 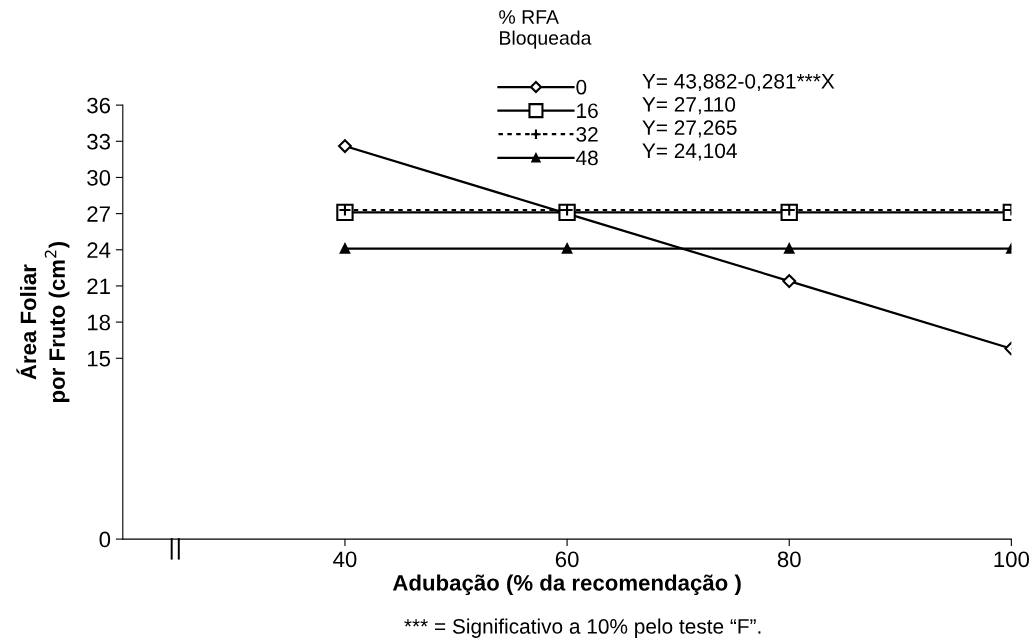 What do you see at coordinates (689, 129) in the screenshot?
I see `annotation: Y= 27,265` at bounding box center [689, 129].